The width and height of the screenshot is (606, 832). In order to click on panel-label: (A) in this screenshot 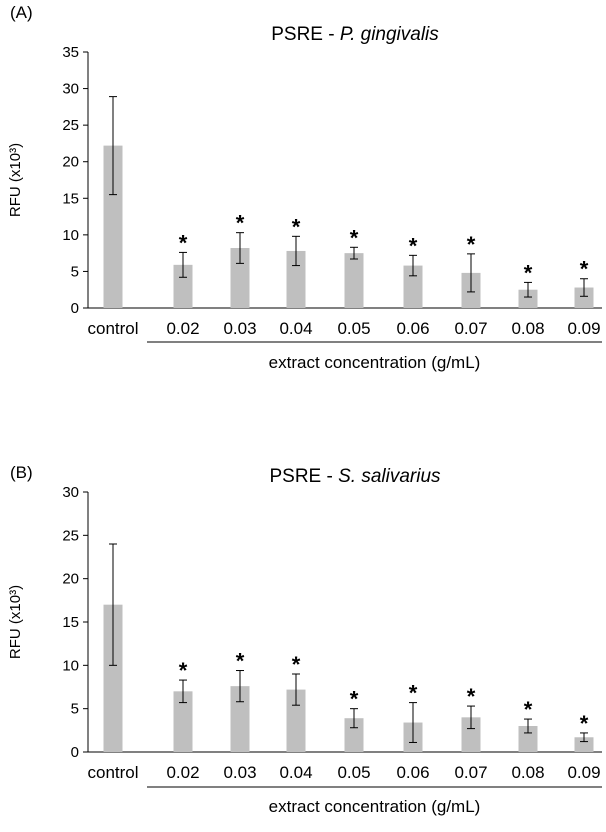, I will do `click(21, 12)`.